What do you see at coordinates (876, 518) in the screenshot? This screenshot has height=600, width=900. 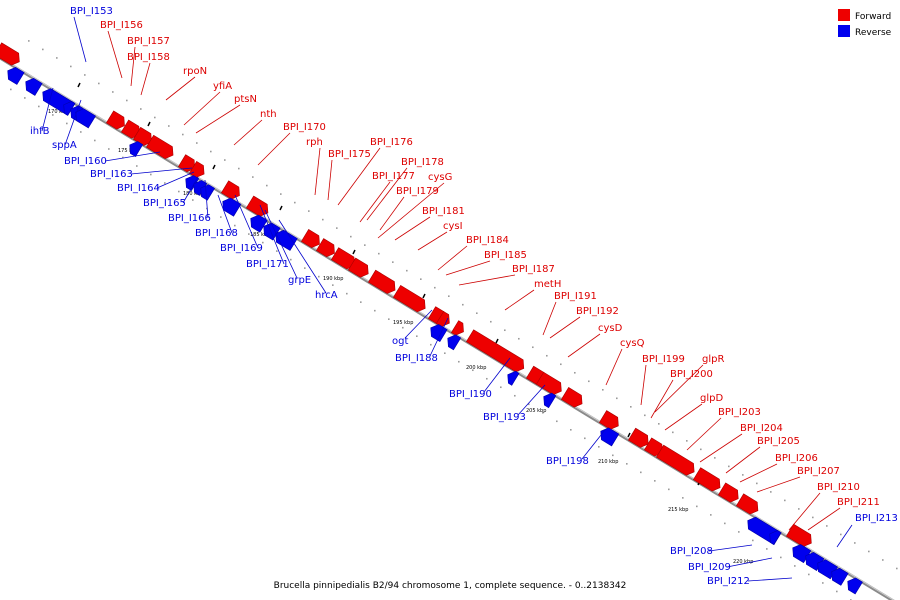 I see `reverse-gene-label: BPI_I213` at bounding box center [876, 518].